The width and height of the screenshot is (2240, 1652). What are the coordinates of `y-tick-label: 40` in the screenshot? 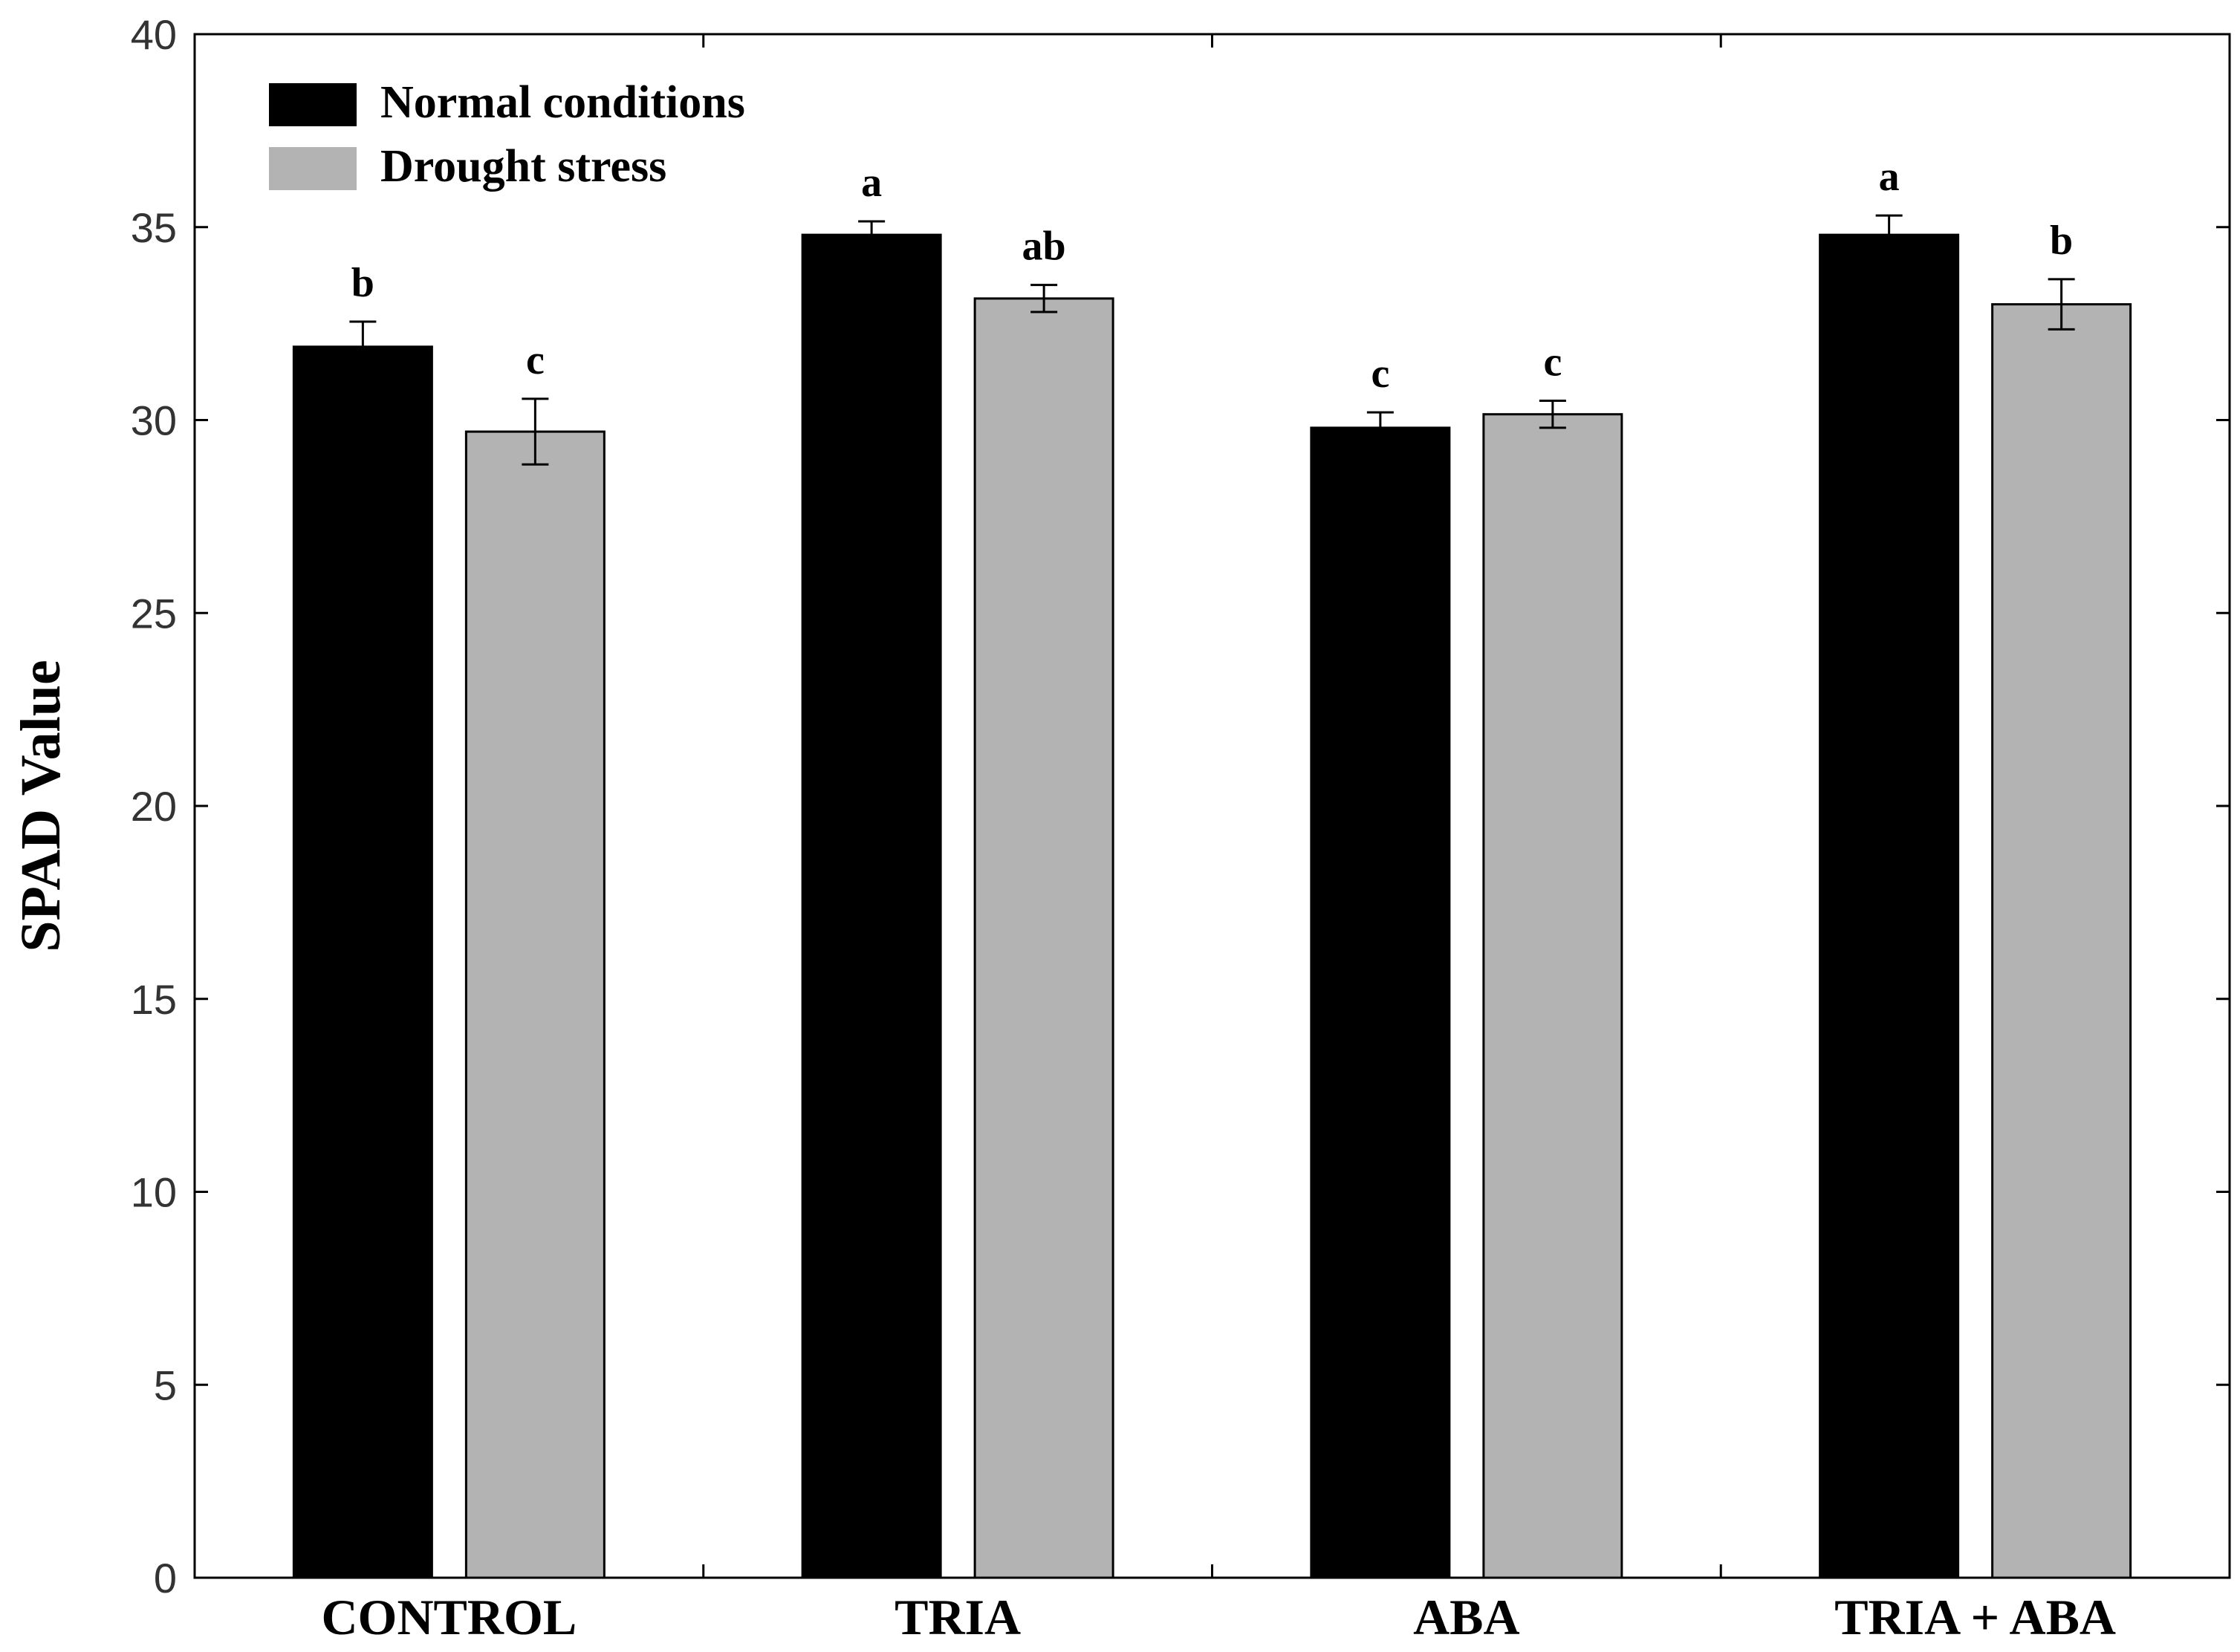 It's located at (154, 35).